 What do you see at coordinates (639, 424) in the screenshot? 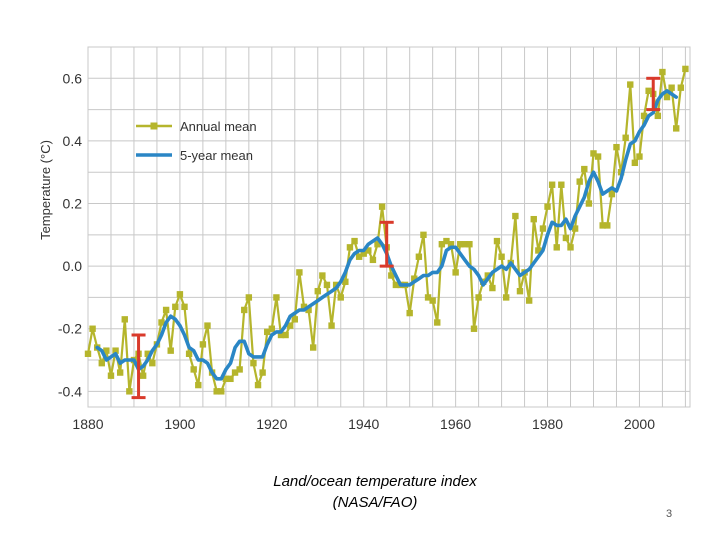
I see `x-tick-label: 2000` at bounding box center [639, 424].